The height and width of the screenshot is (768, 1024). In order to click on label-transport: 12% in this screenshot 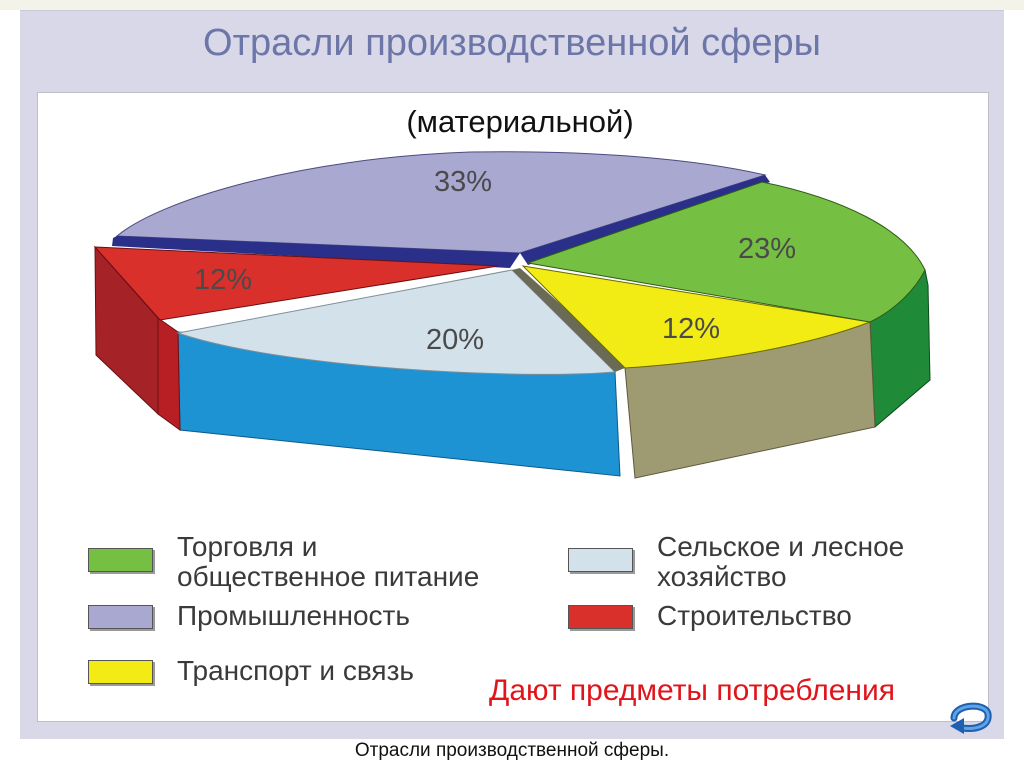, I will do `click(691, 329)`.